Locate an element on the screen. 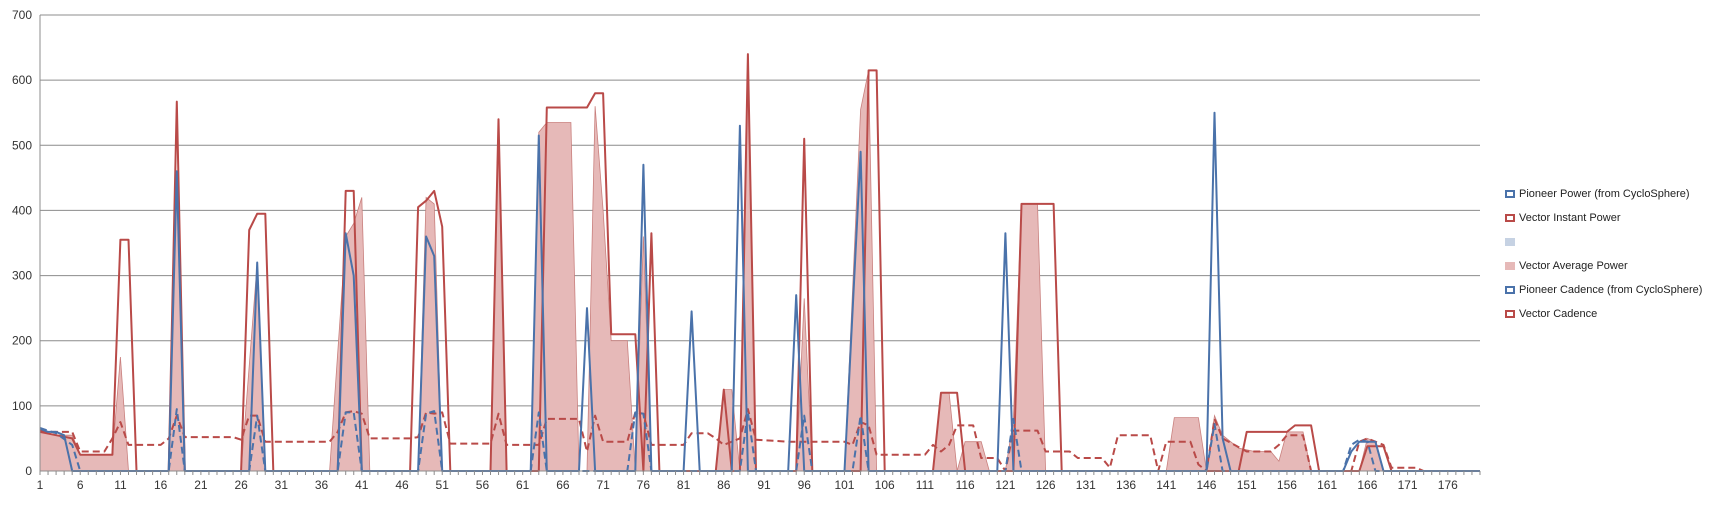 The width and height of the screenshot is (1735, 510). x-tick-label: 146 is located at coordinates (1206, 485).